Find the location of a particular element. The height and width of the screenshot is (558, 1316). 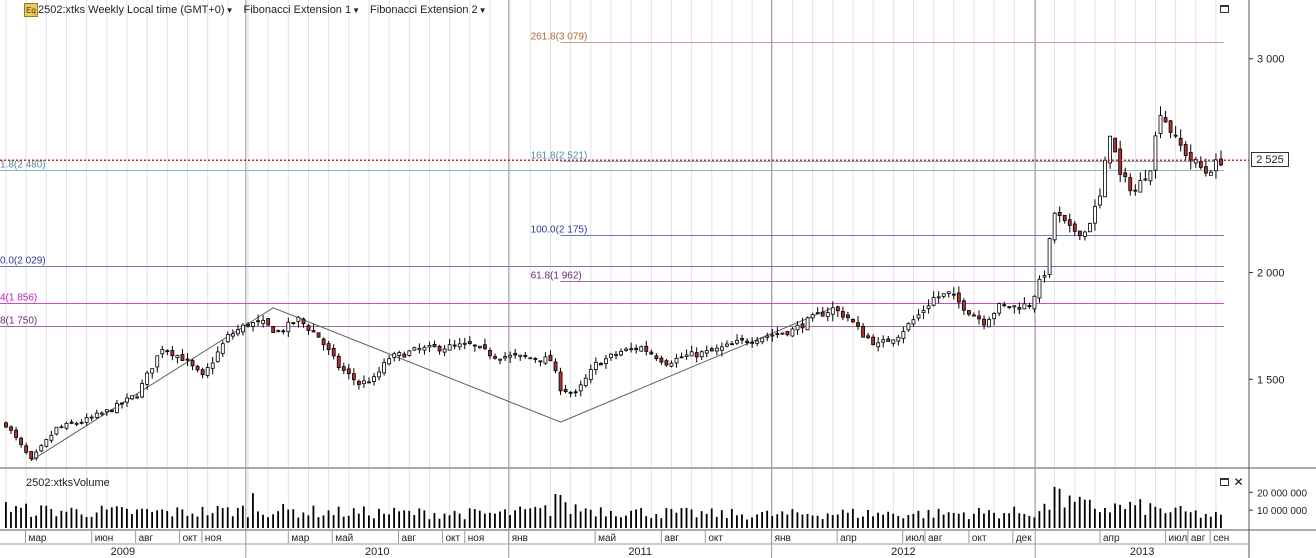

indicator-fib-1: Fibonacci Extension 1 ▼ is located at coordinates (301, 10).